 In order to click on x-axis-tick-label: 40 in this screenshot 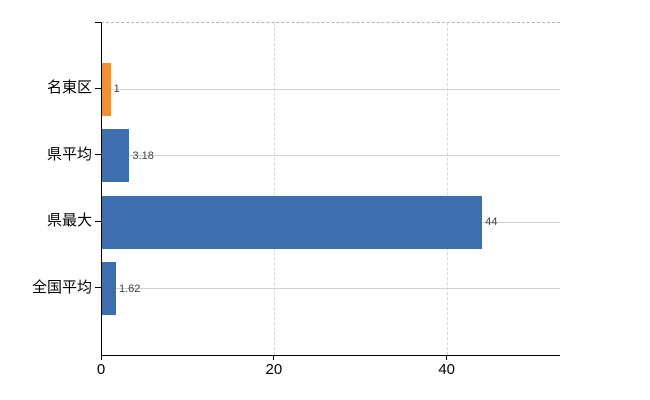, I will do `click(446, 369)`.